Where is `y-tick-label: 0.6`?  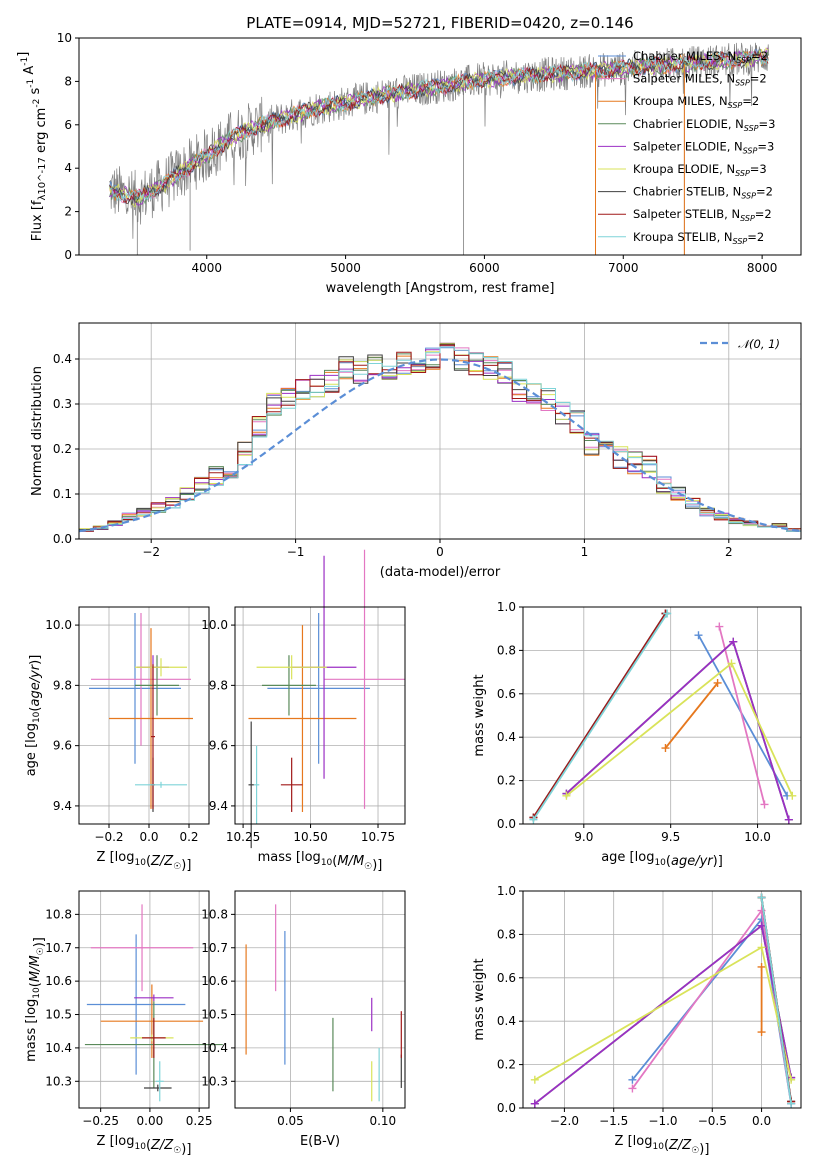 y-tick-label: 0.6 is located at coordinates (506, 978).